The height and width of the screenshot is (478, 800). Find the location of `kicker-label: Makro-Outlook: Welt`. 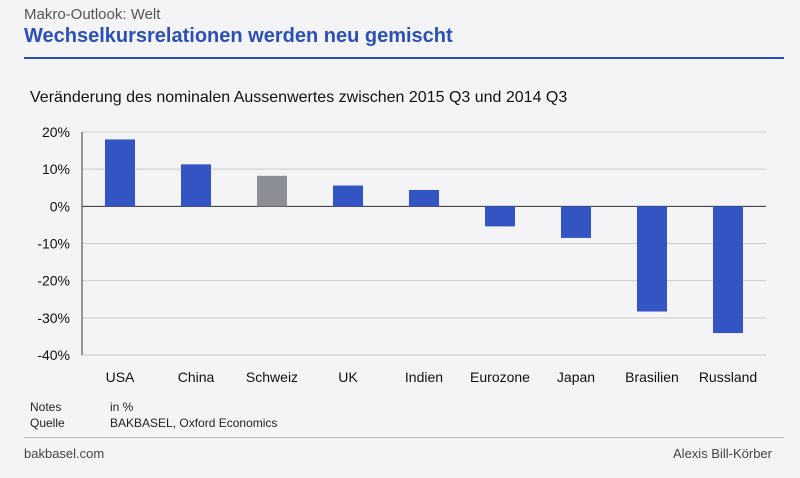

kicker-label: Makro-Outlook: Welt is located at coordinates (92, 14).